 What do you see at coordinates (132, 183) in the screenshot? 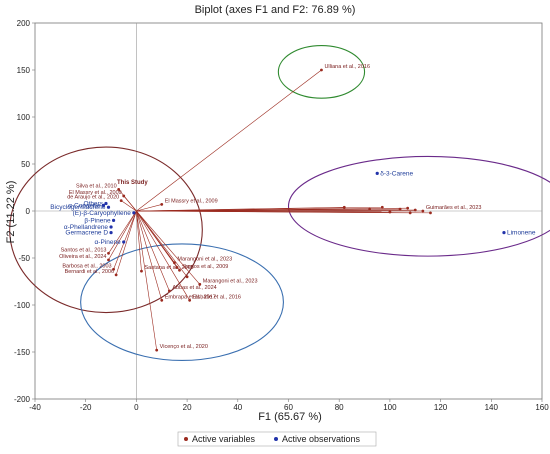
I see `origin-label: This Study` at bounding box center [132, 183].